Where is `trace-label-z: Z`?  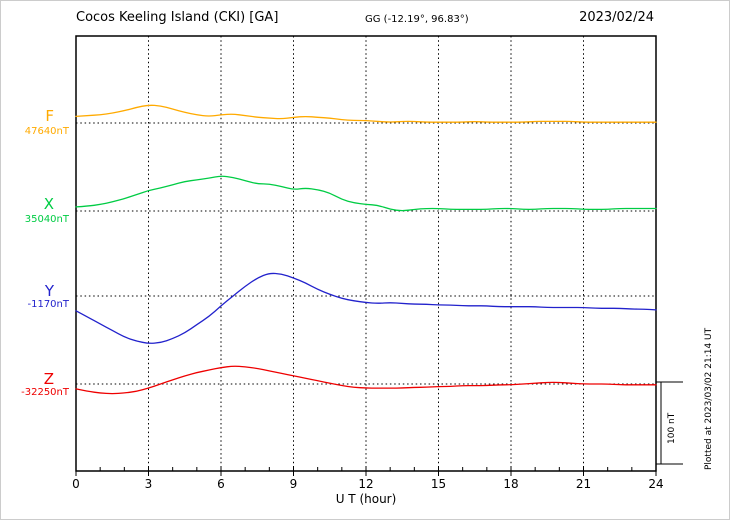 trace-label-z: Z is located at coordinates (48, 379).